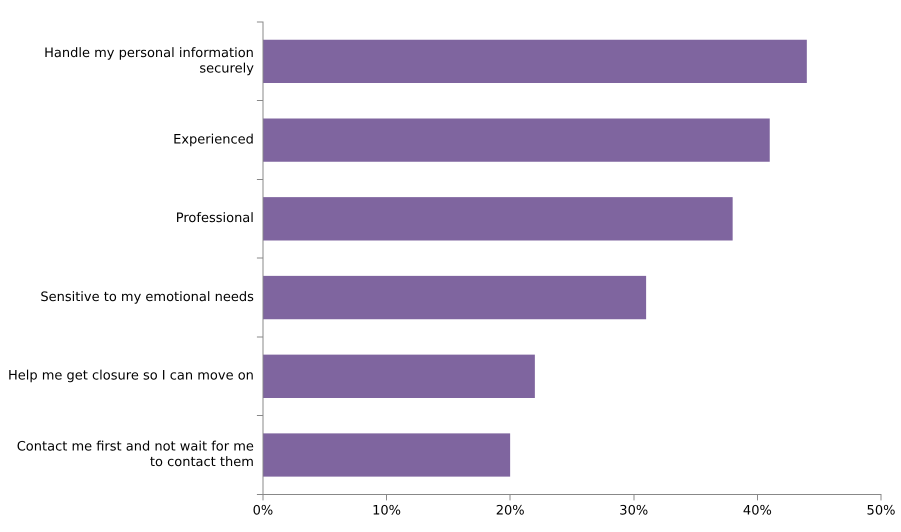 This screenshot has width=901, height=532. Describe the element at coordinates (263, 511) in the screenshot. I see `x-tick-label: 0%` at that location.